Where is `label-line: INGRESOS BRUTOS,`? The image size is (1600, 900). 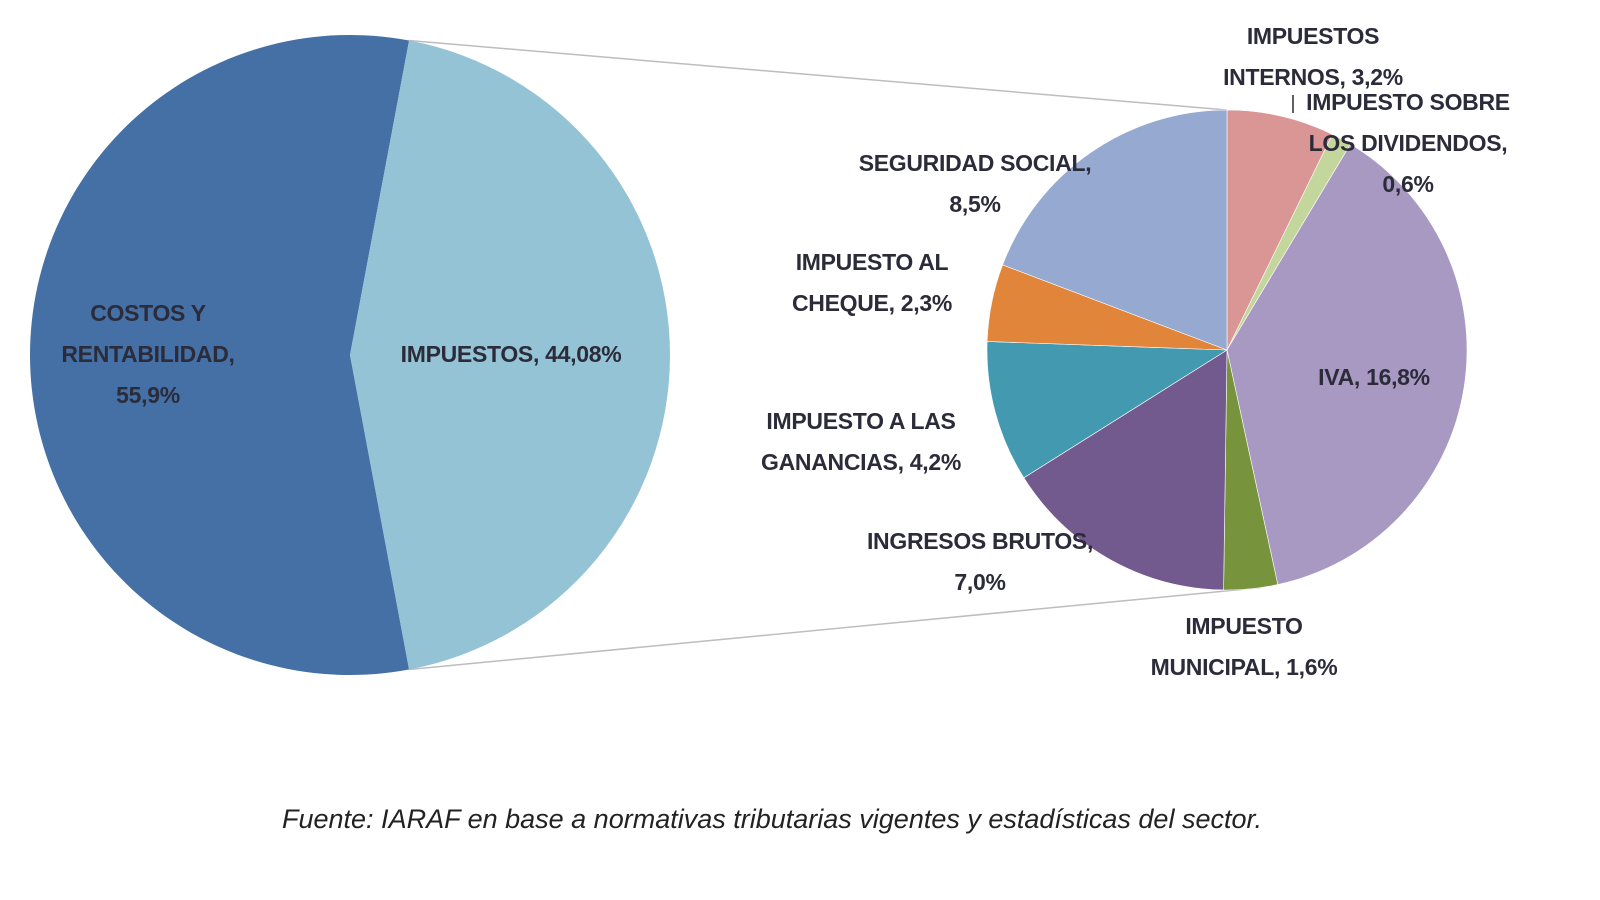 label-line: INGRESOS BRUTOS, is located at coordinates (980, 541).